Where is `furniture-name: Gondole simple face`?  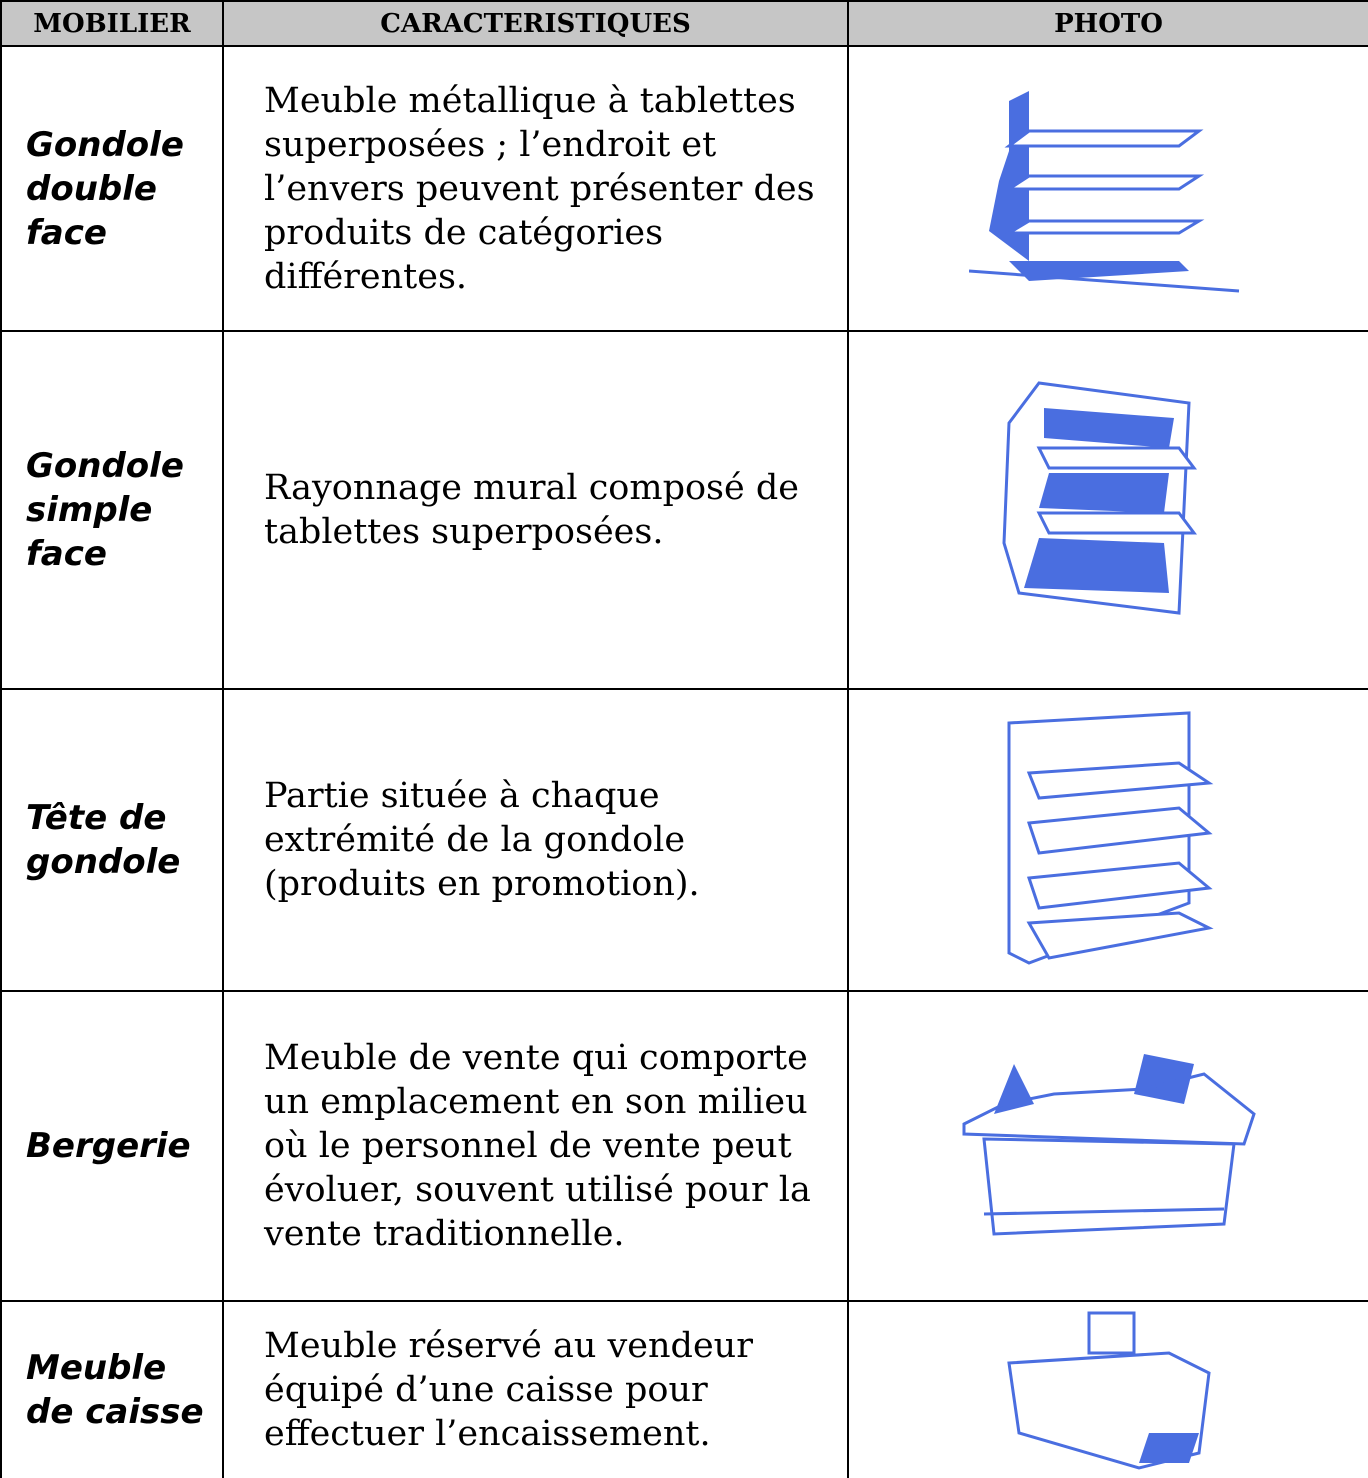 furniture-name: Gondole simple face is located at coordinates (112, 510).